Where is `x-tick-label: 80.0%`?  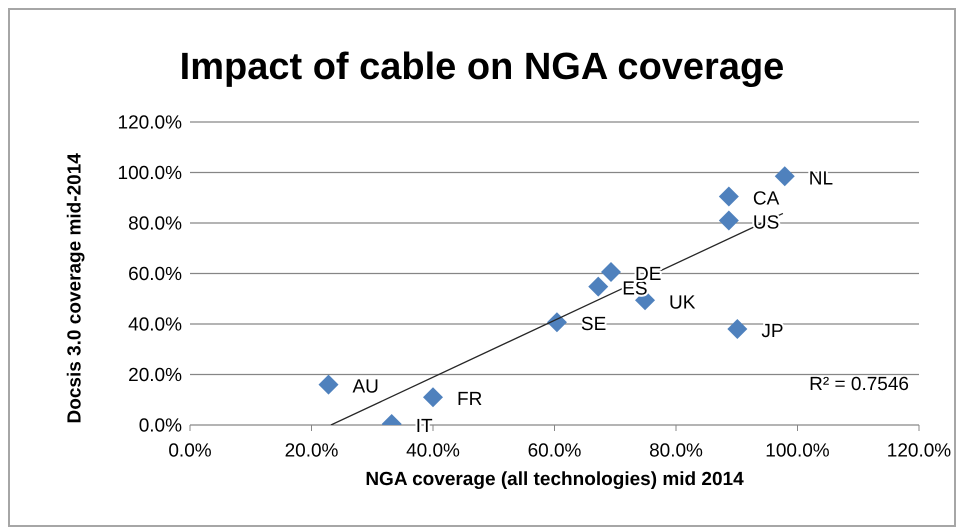 x-tick-label: 80.0% is located at coordinates (676, 451).